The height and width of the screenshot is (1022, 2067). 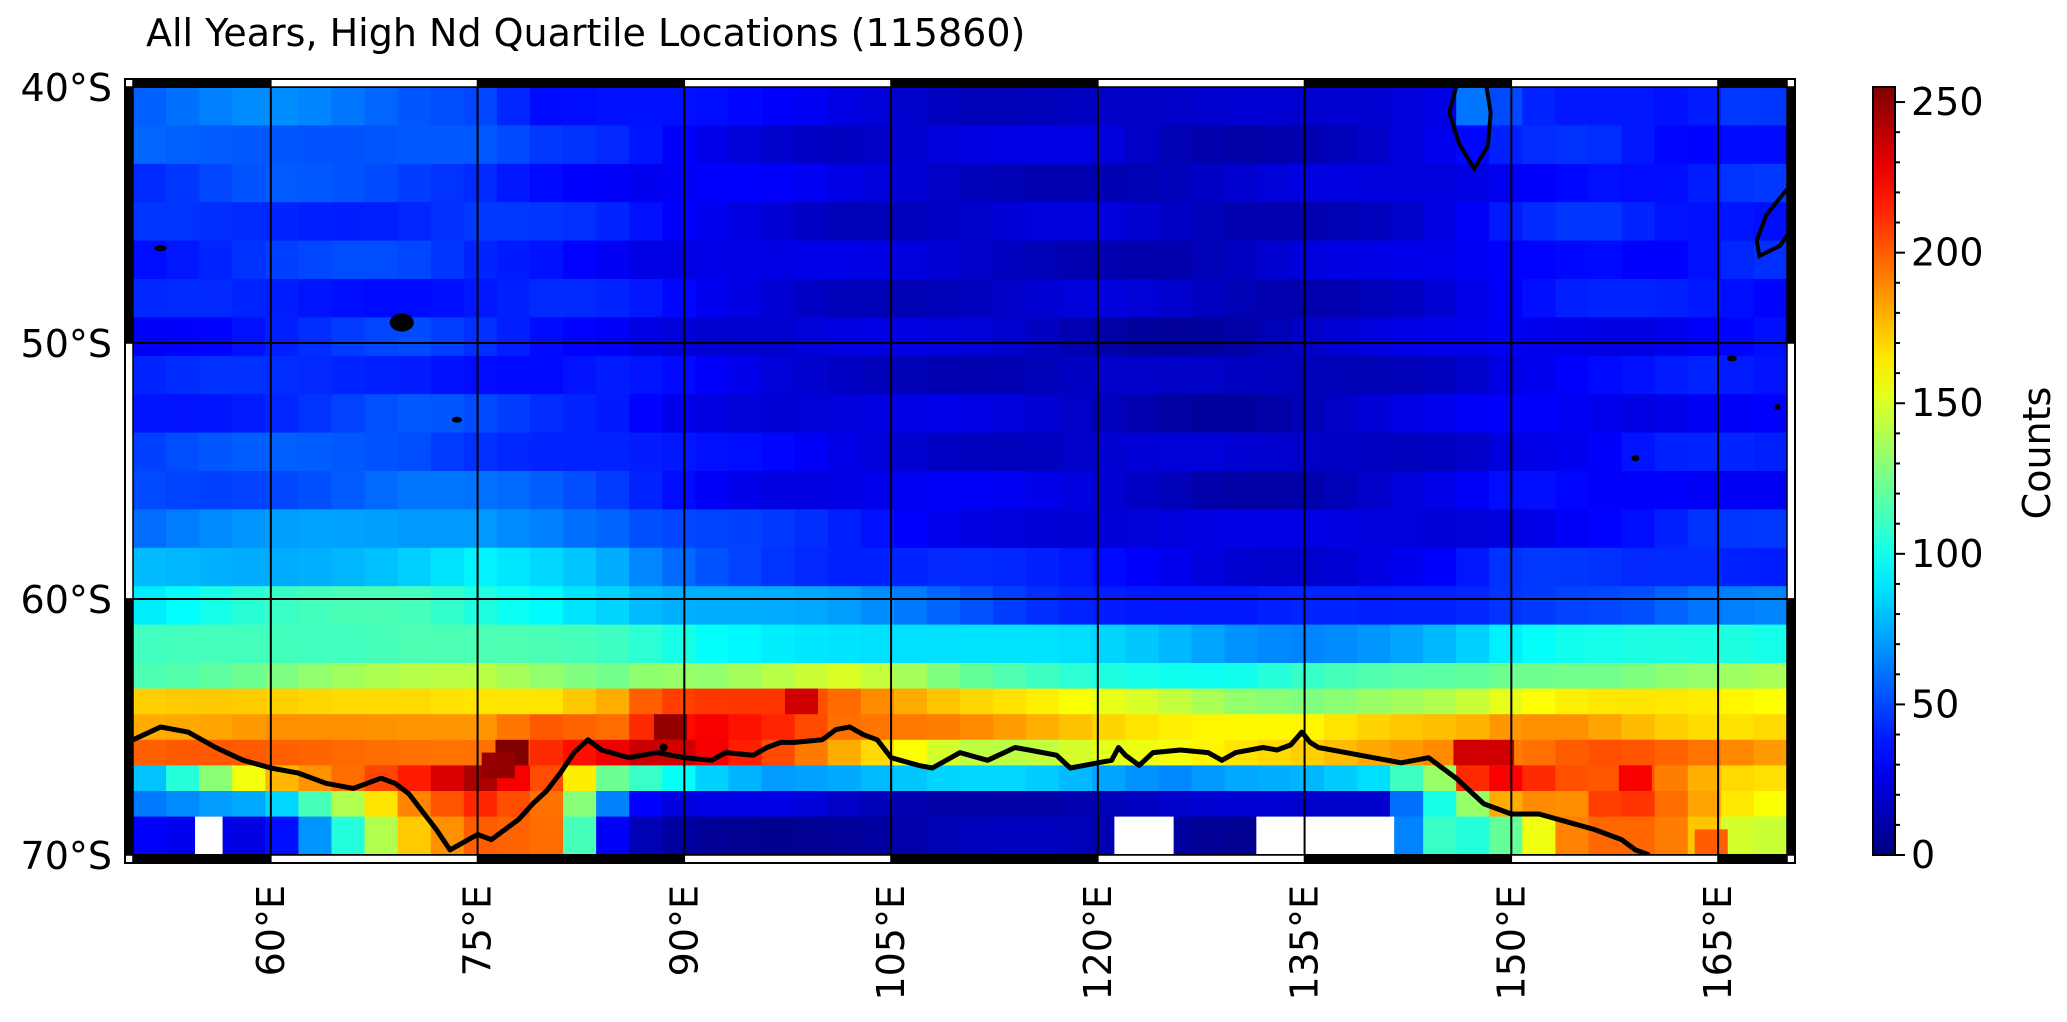 What do you see at coordinates (801, 701) in the screenshot?
I see `heatmap-hot-cell` at bounding box center [801, 701].